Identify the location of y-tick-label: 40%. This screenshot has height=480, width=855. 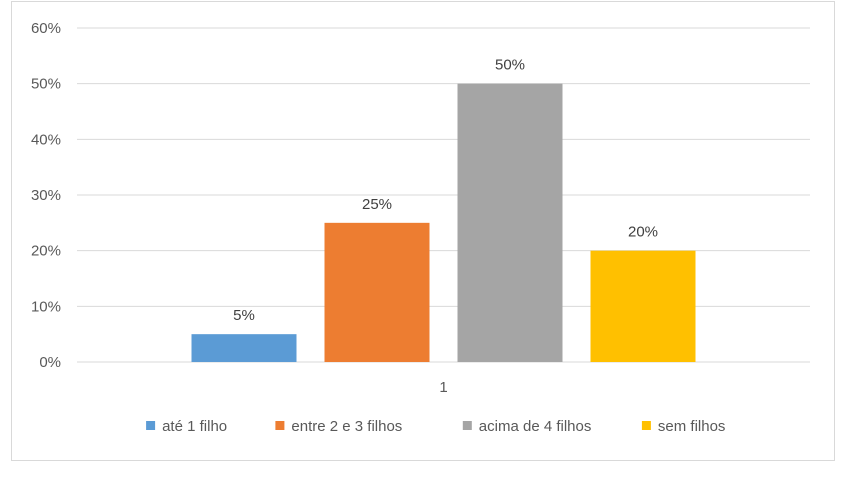
(46, 139).